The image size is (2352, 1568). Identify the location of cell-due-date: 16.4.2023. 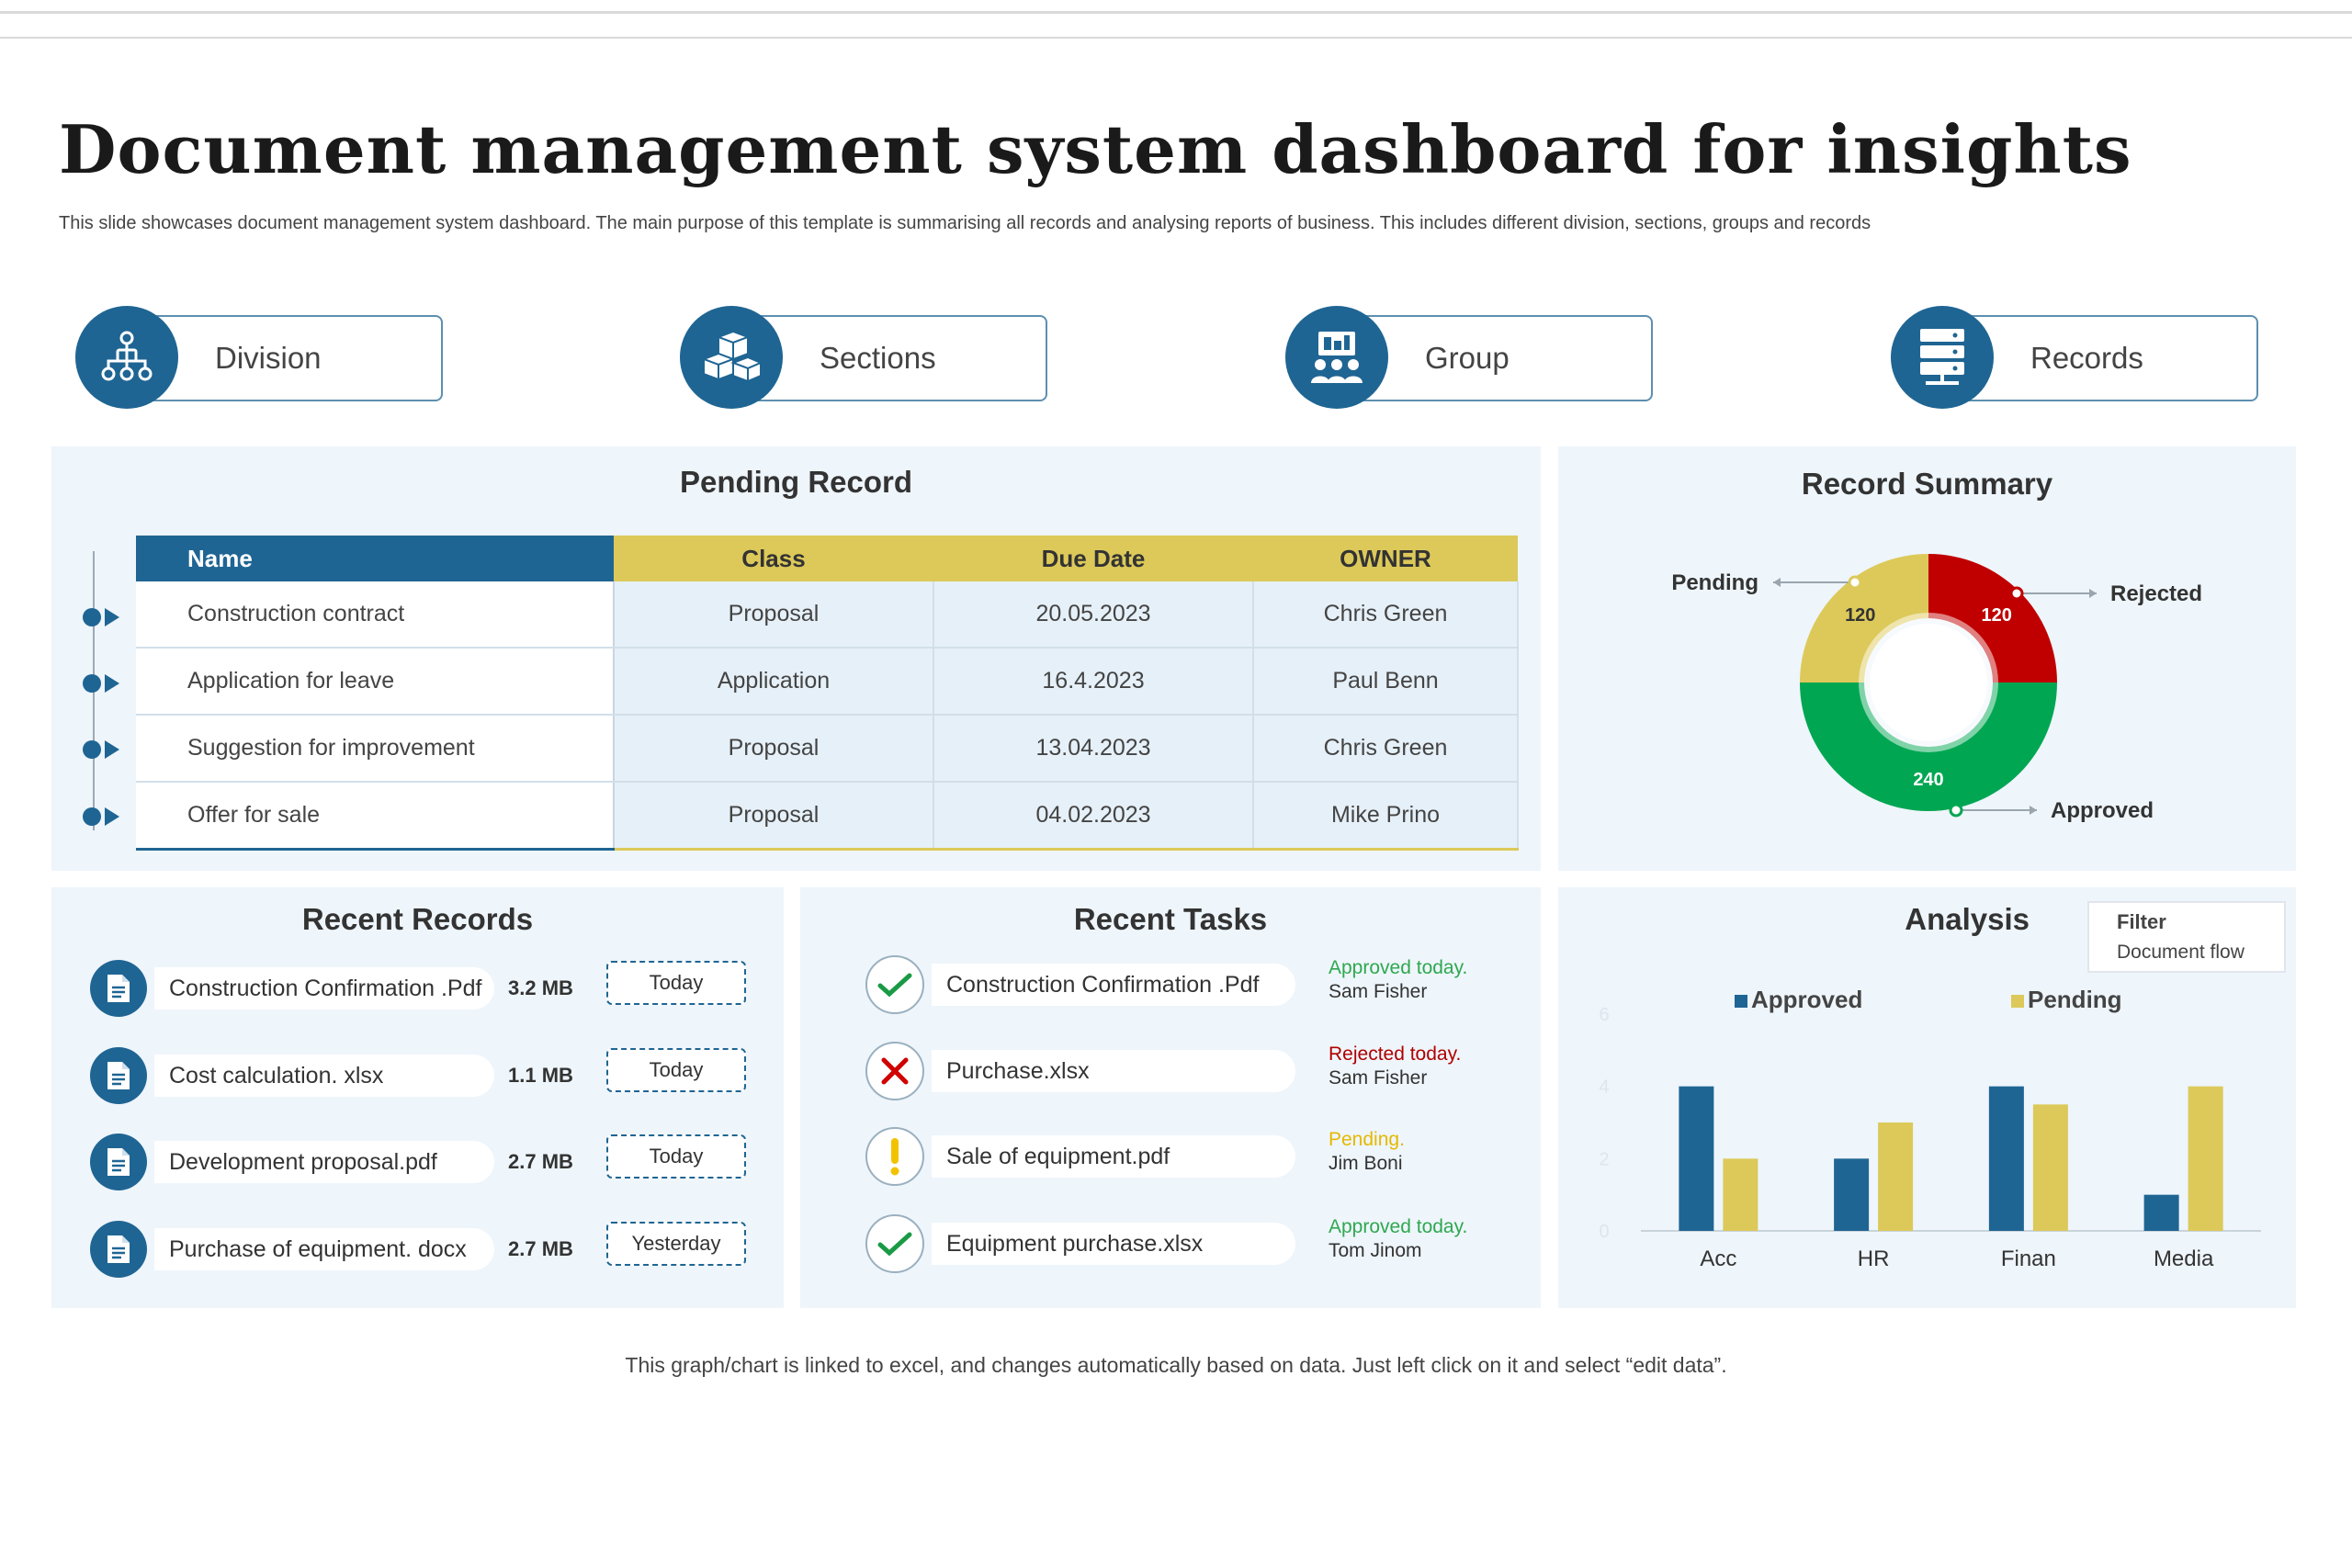
(1093, 682).